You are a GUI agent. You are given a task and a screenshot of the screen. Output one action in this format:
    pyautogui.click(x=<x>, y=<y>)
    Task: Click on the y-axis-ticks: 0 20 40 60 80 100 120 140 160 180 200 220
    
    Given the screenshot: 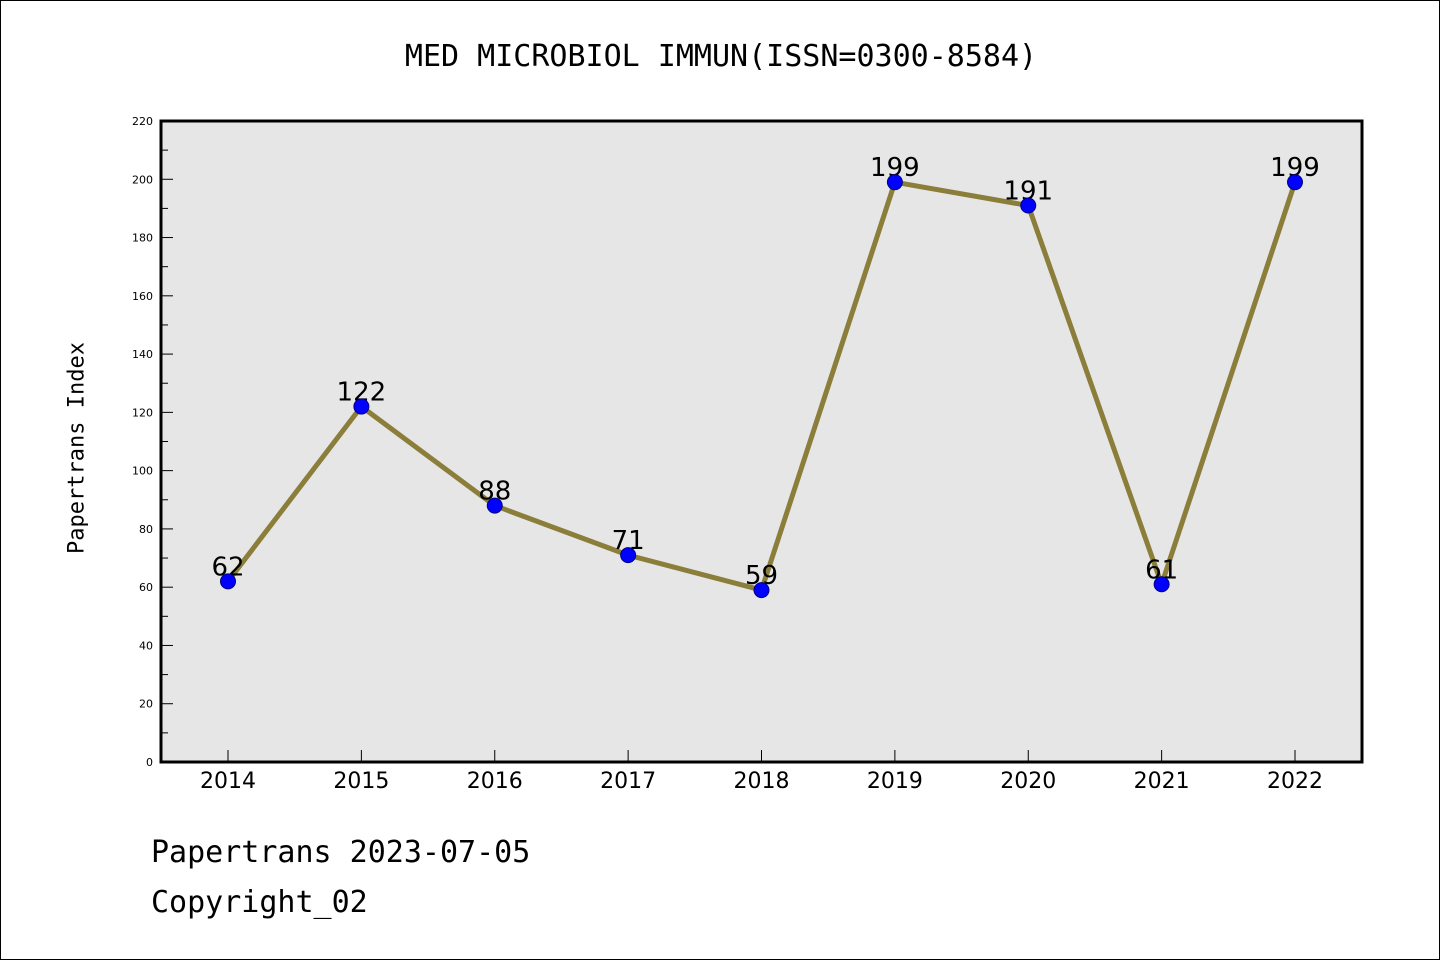 What is the action you would take?
    pyautogui.click(x=152, y=442)
    